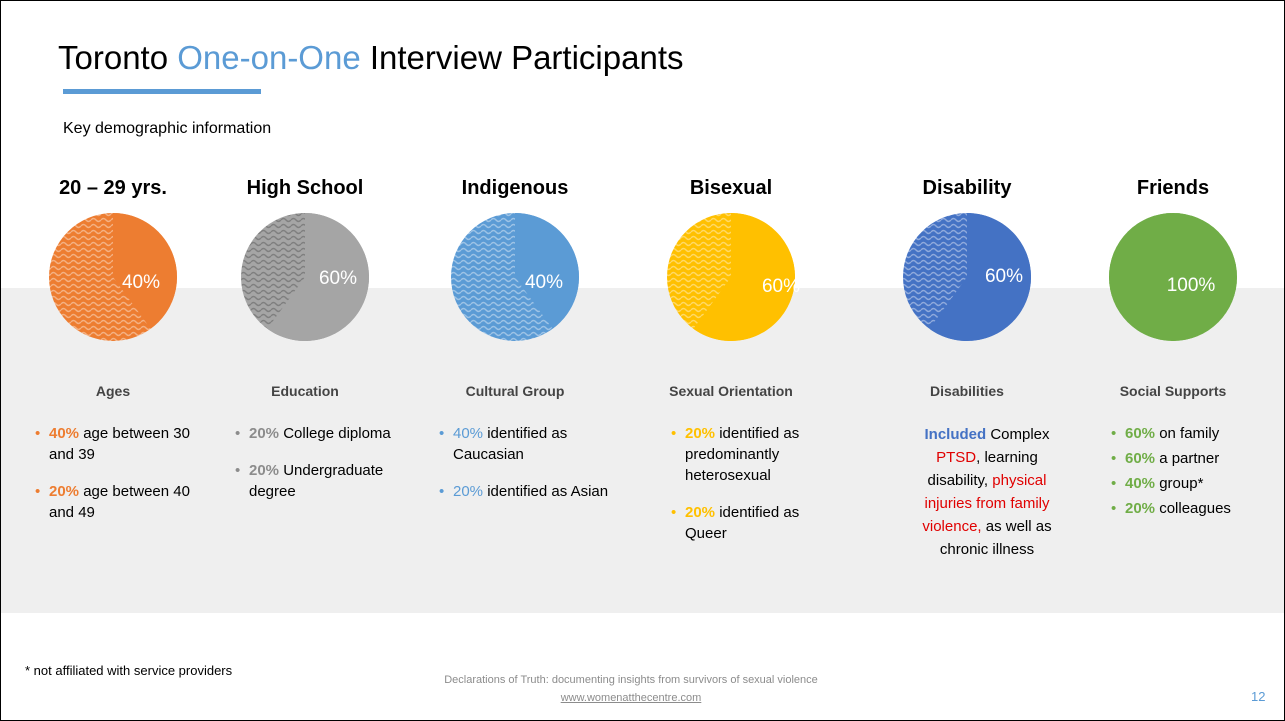  I want to click on bullet: 60% on family, so click(1196, 433).